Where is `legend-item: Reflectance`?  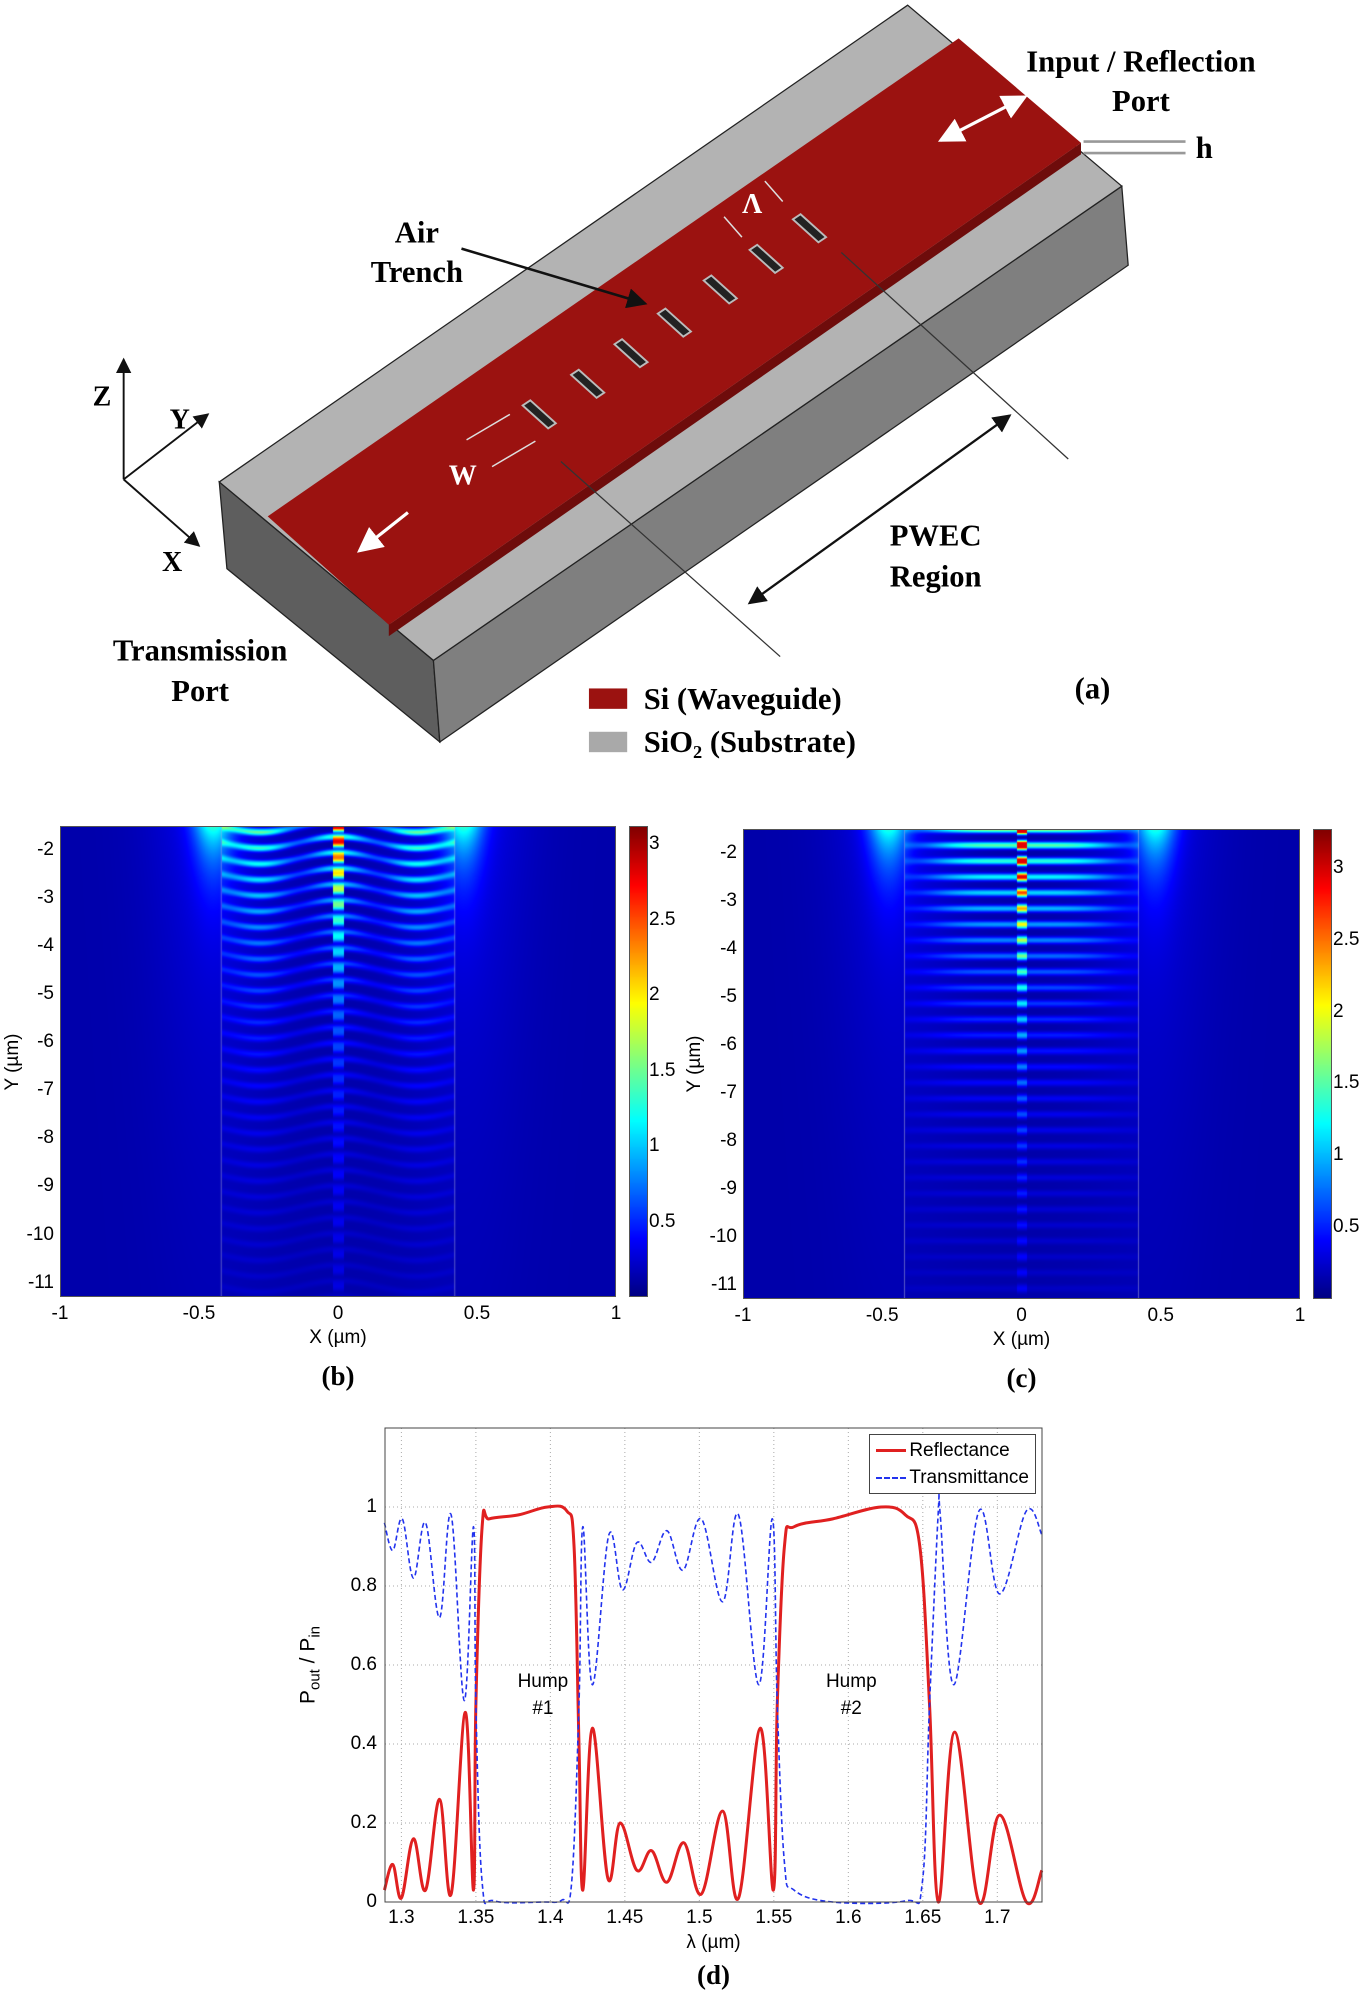 legend-item: Reflectance is located at coordinates (952, 1450).